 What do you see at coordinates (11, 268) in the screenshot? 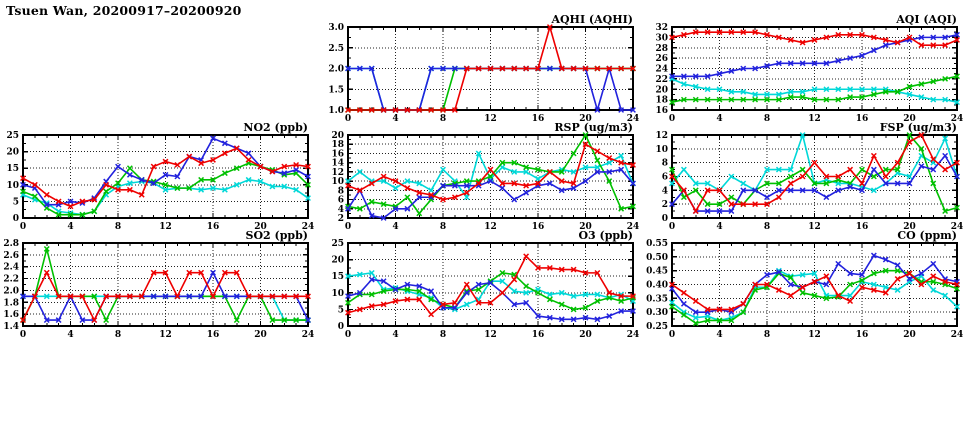
I see `svg-text: 2.4` at bounding box center [11, 268].